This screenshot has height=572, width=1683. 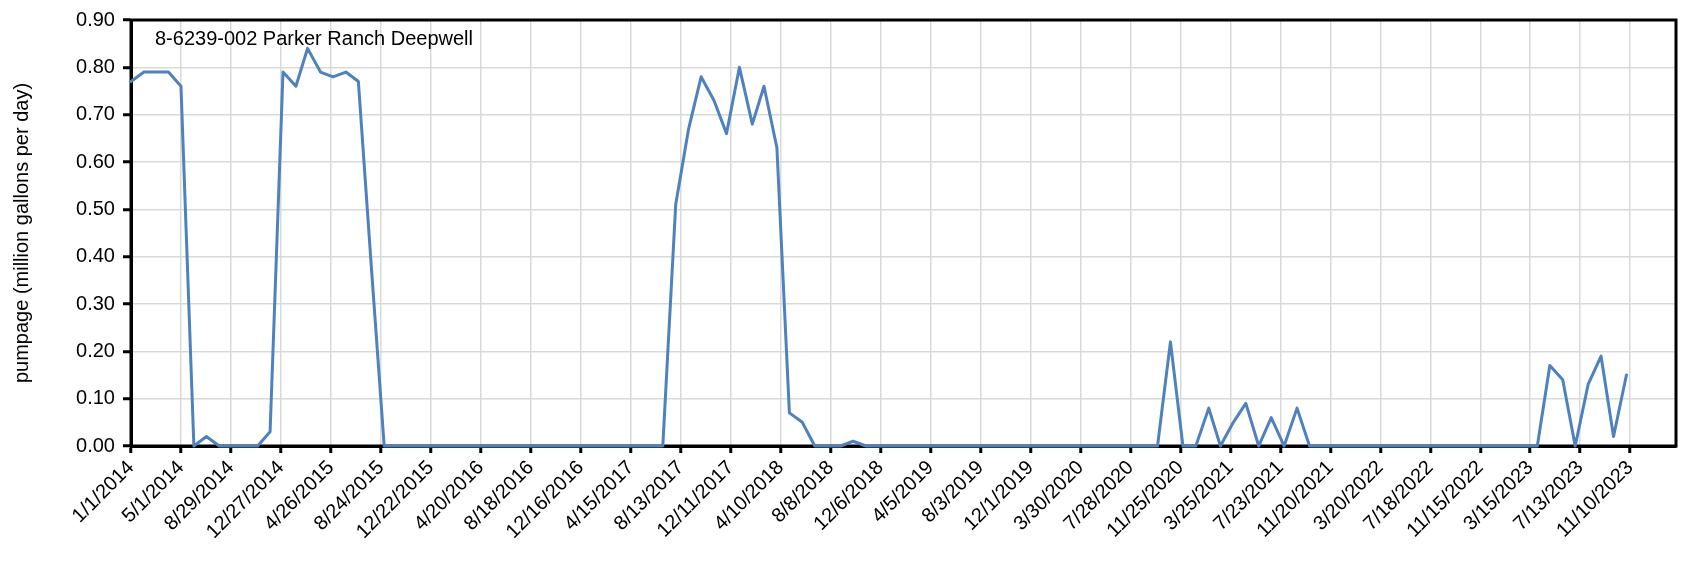 I want to click on y-tick-label: 0.90, so click(x=95, y=18).